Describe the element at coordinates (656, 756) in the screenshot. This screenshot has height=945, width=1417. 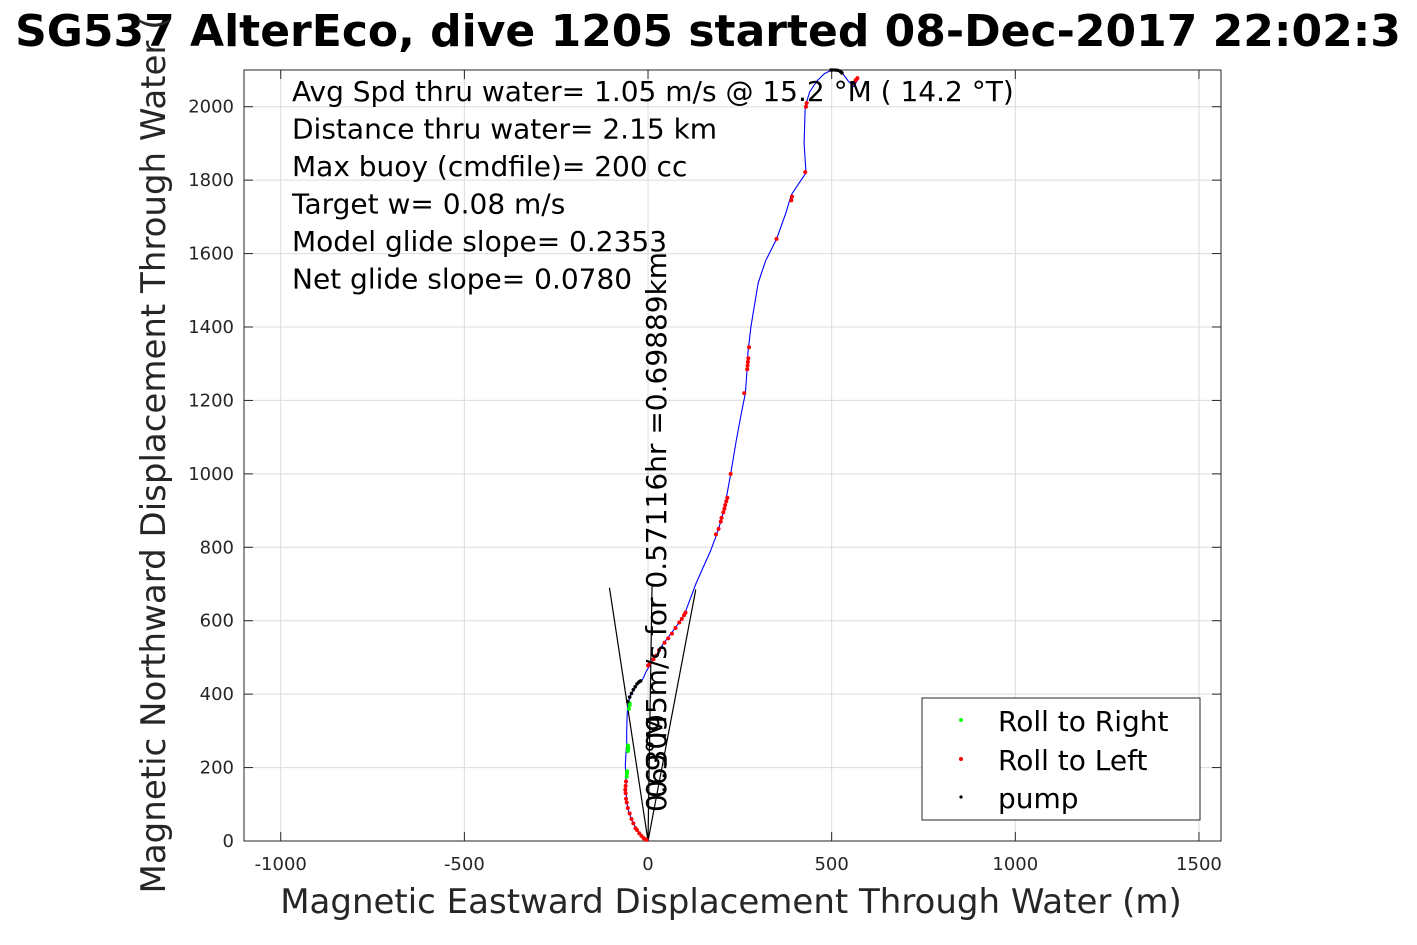
I see `current-heading-label: 0.9°M` at that location.